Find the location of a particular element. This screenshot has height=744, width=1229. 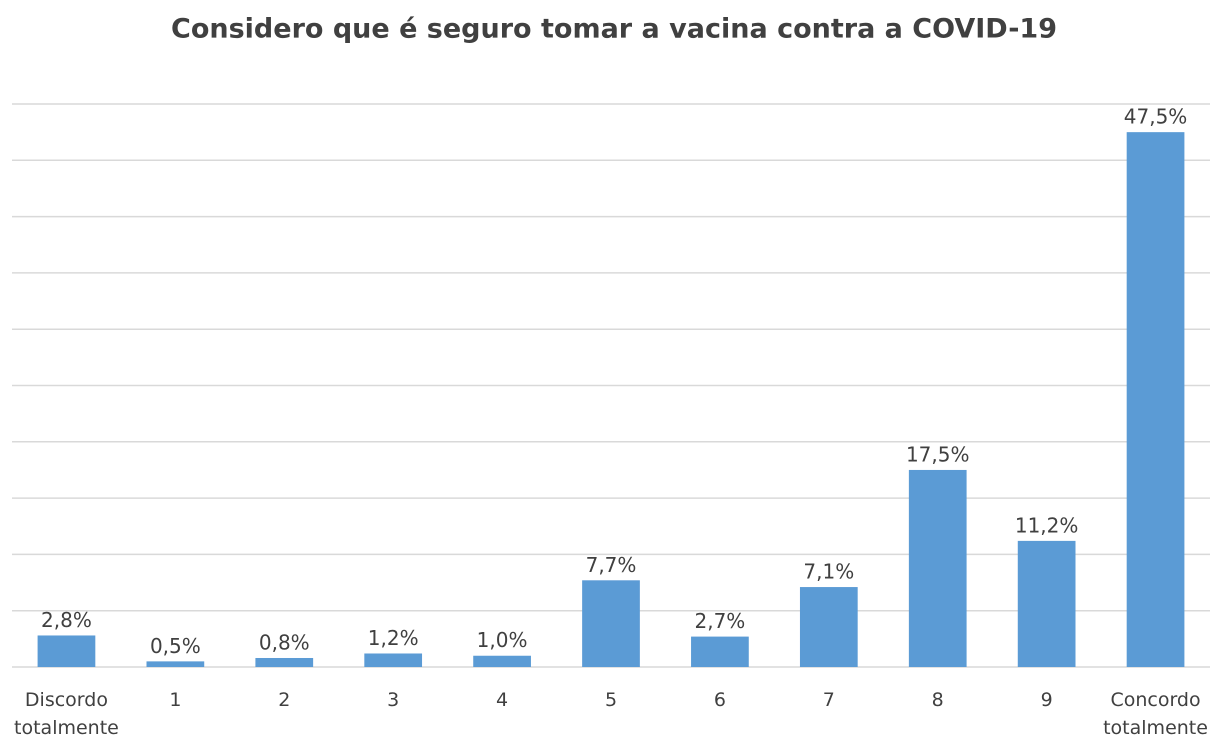

x-tick-label: Discordo totalmente is located at coordinates (66, 714).